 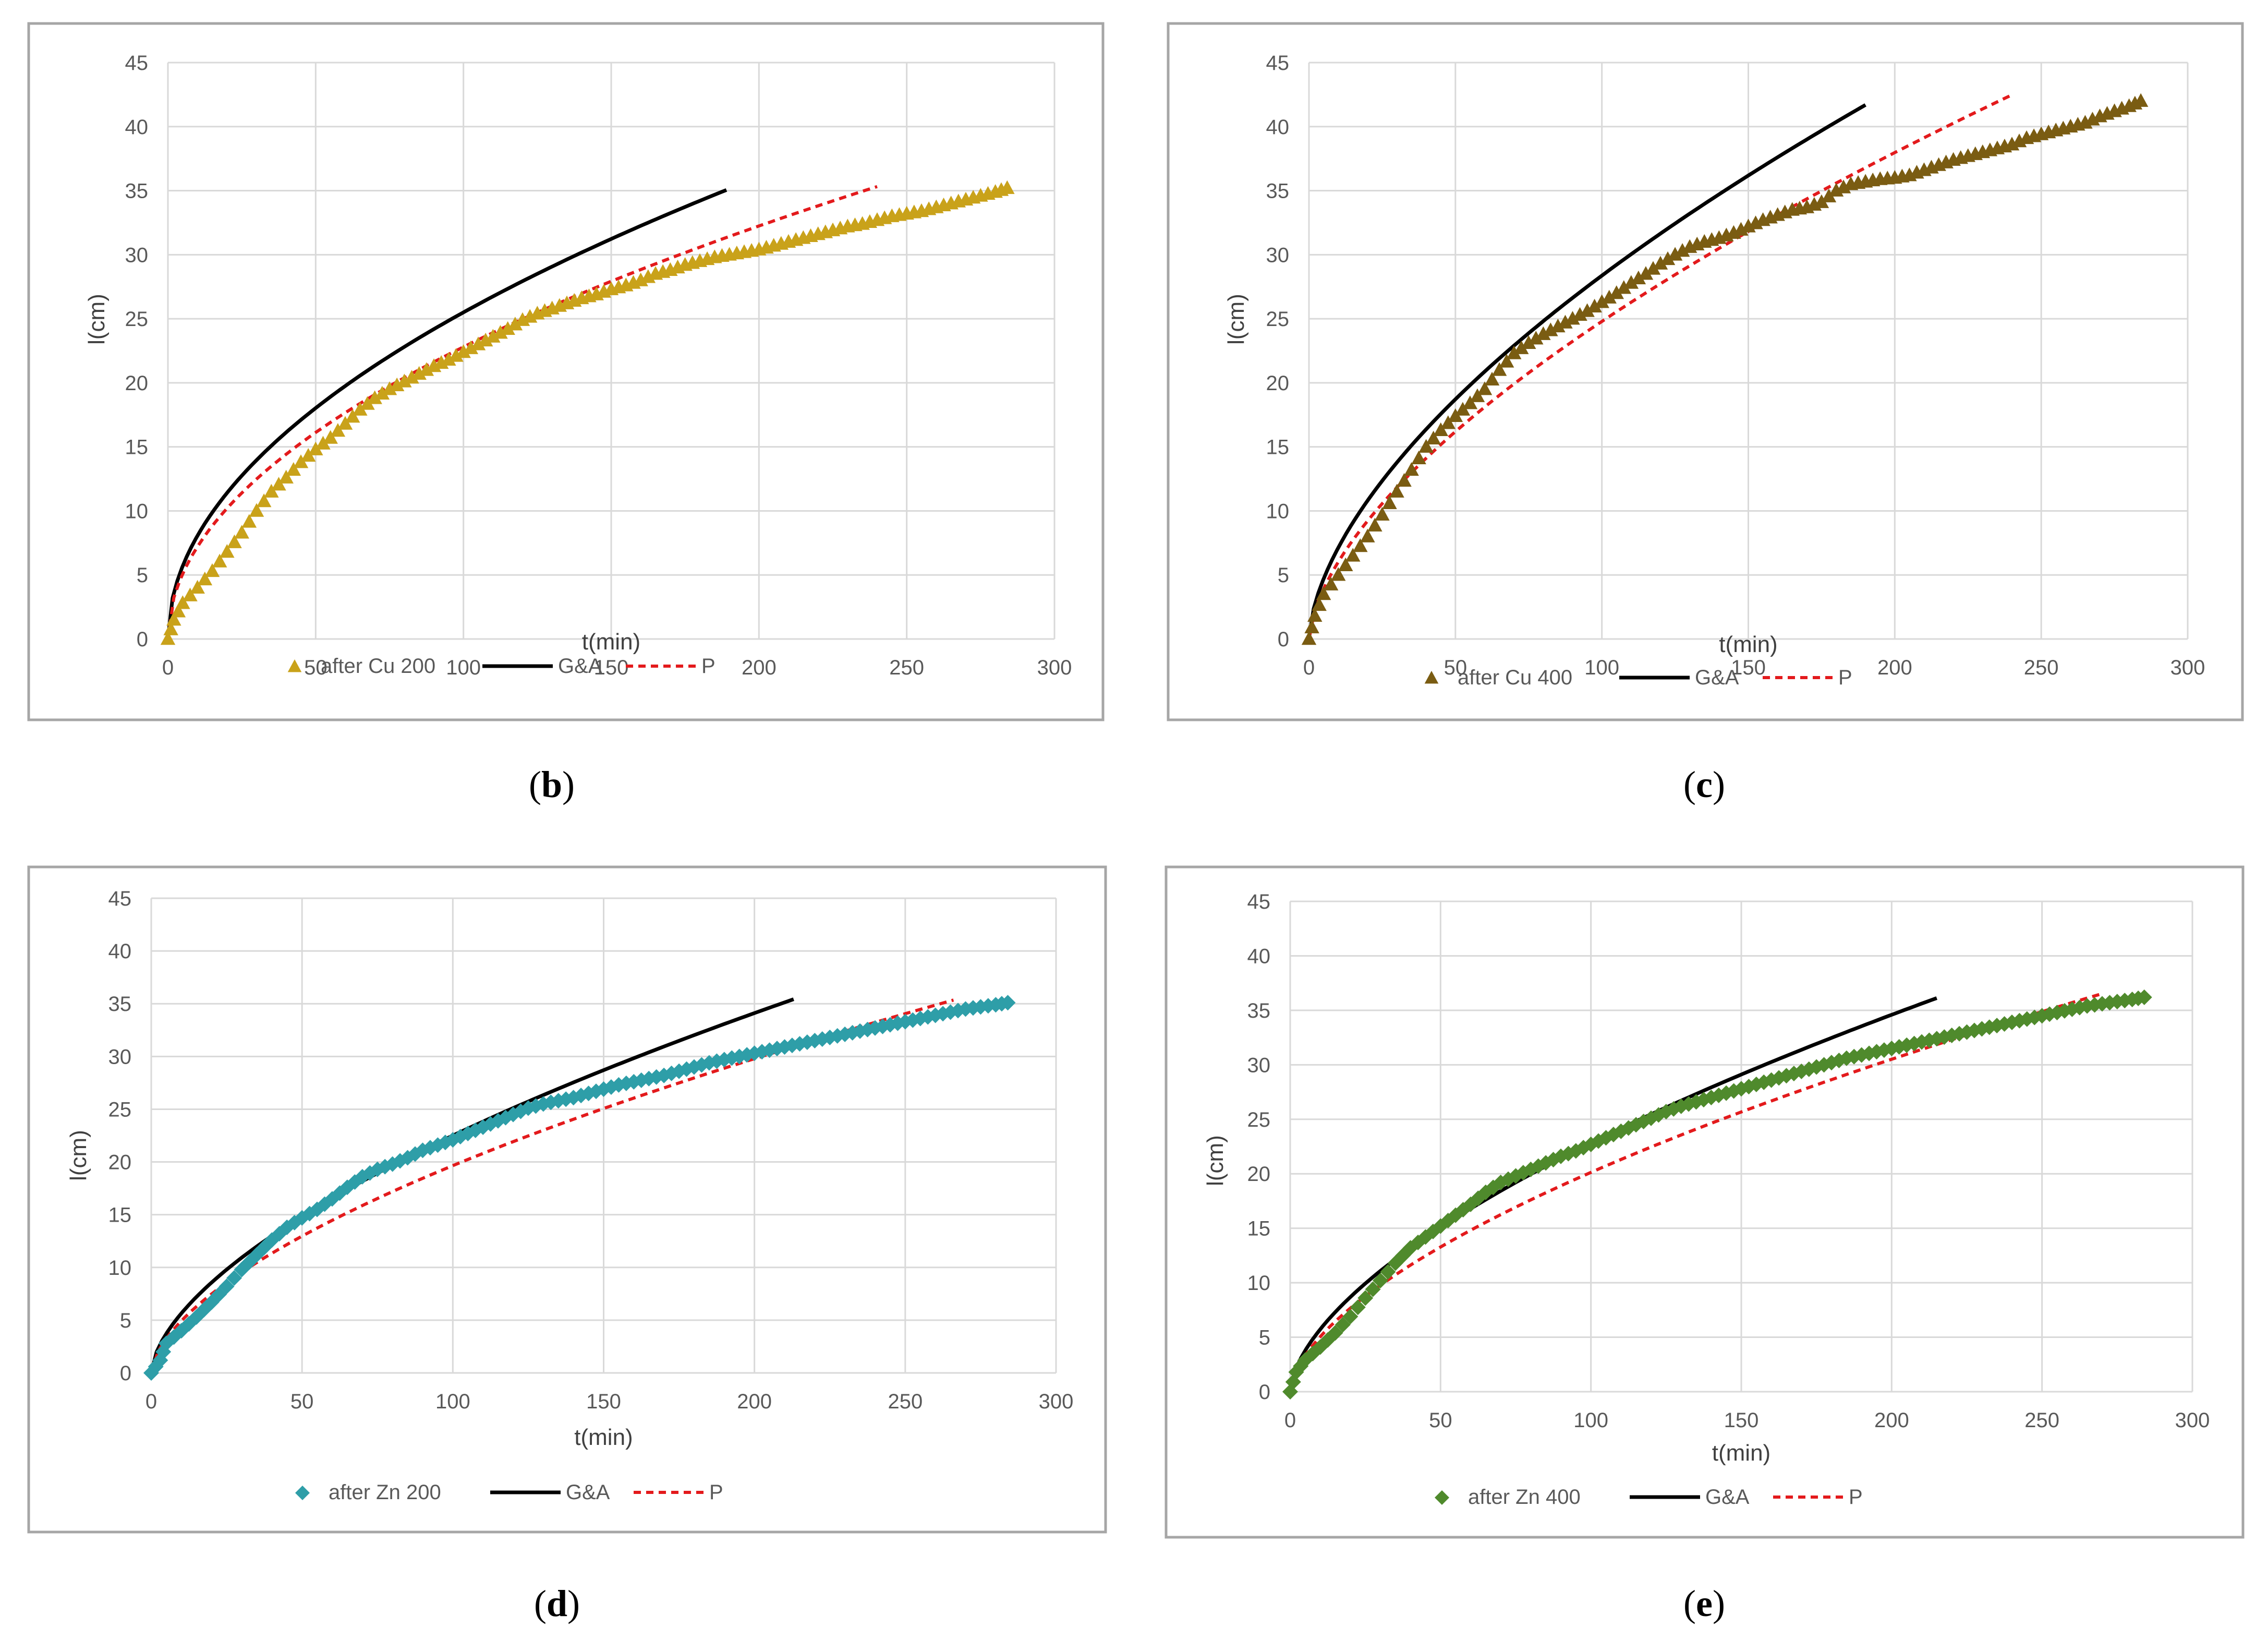 I want to click on x-tick-label: 200, so click(x=755, y=1401).